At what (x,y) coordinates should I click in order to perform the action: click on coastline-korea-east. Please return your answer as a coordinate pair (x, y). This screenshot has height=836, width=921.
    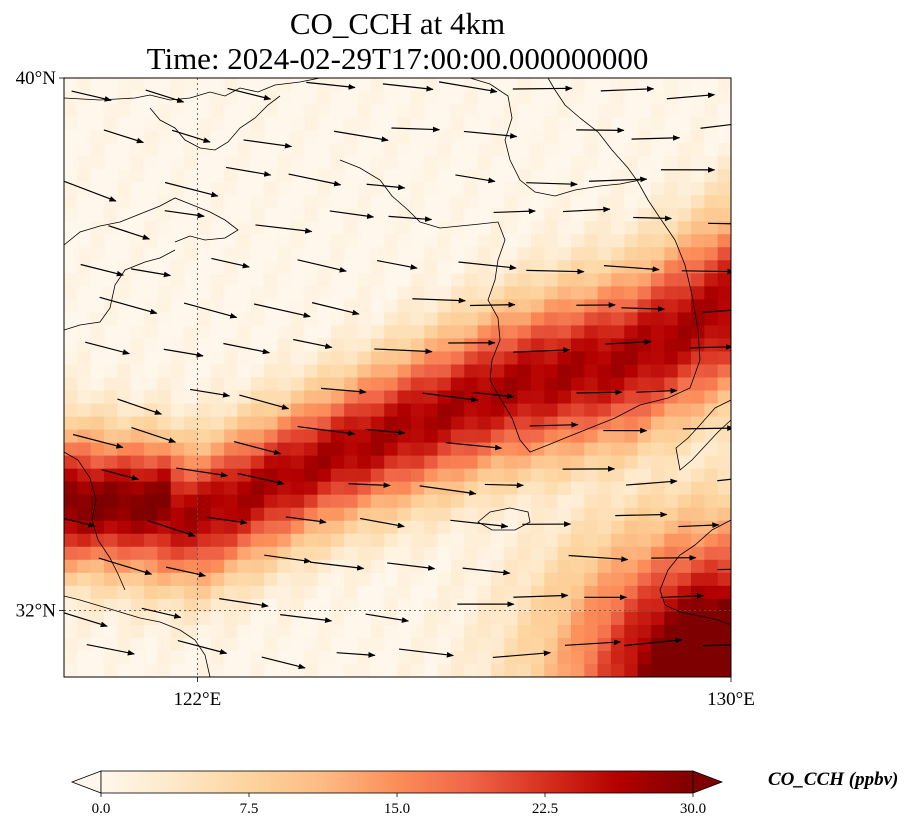
    Looking at the image, I should click on (624, 258).